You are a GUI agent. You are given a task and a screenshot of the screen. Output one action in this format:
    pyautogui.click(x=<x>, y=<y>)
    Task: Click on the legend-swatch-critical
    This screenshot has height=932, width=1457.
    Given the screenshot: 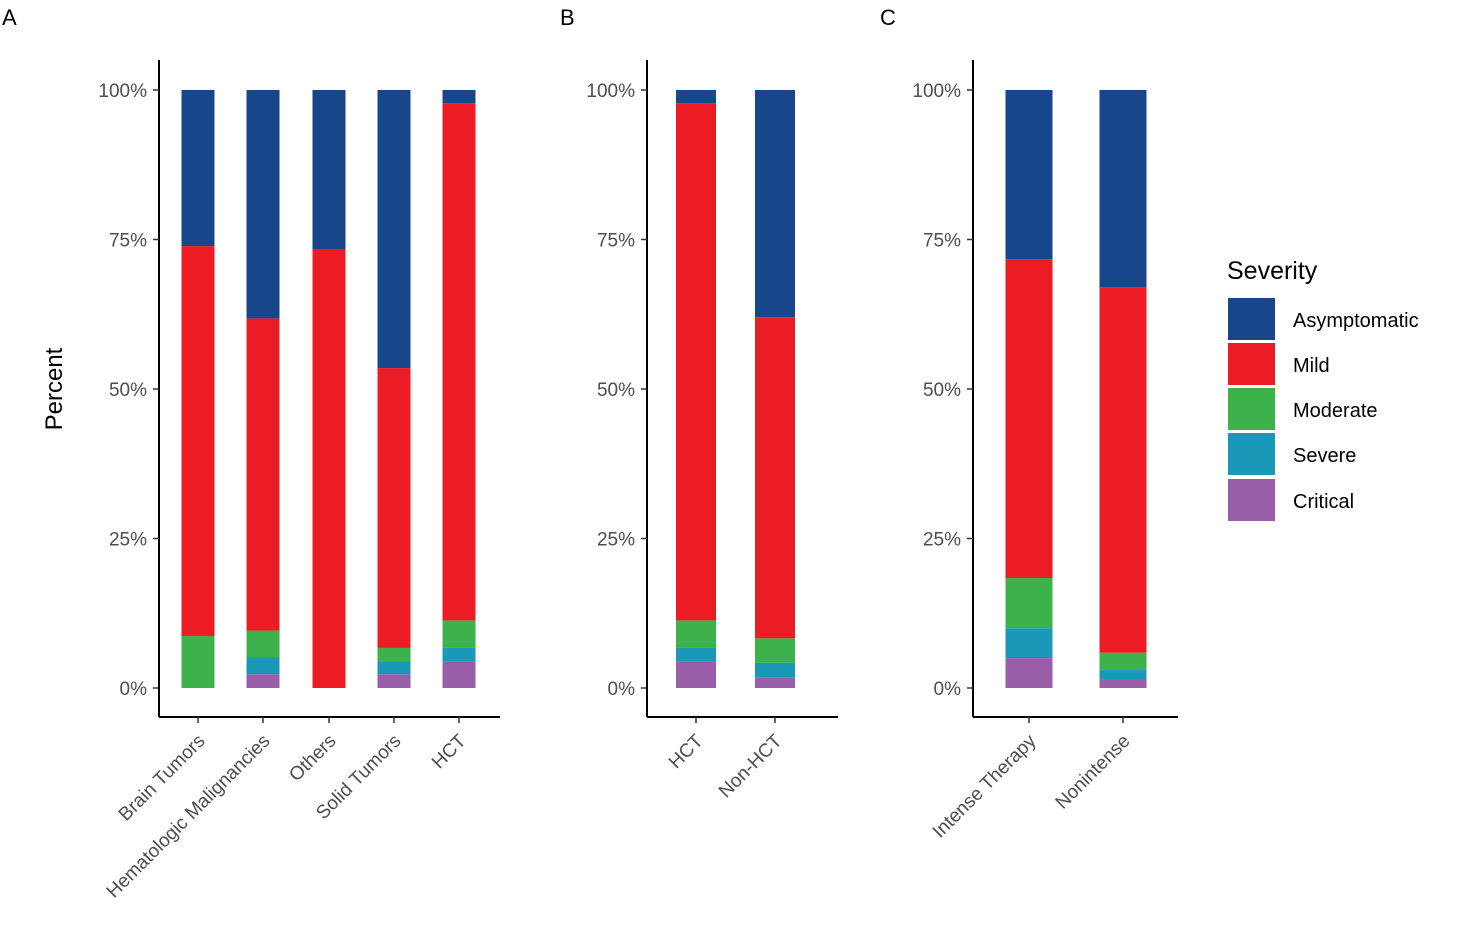 What is the action you would take?
    pyautogui.click(x=1251, y=500)
    